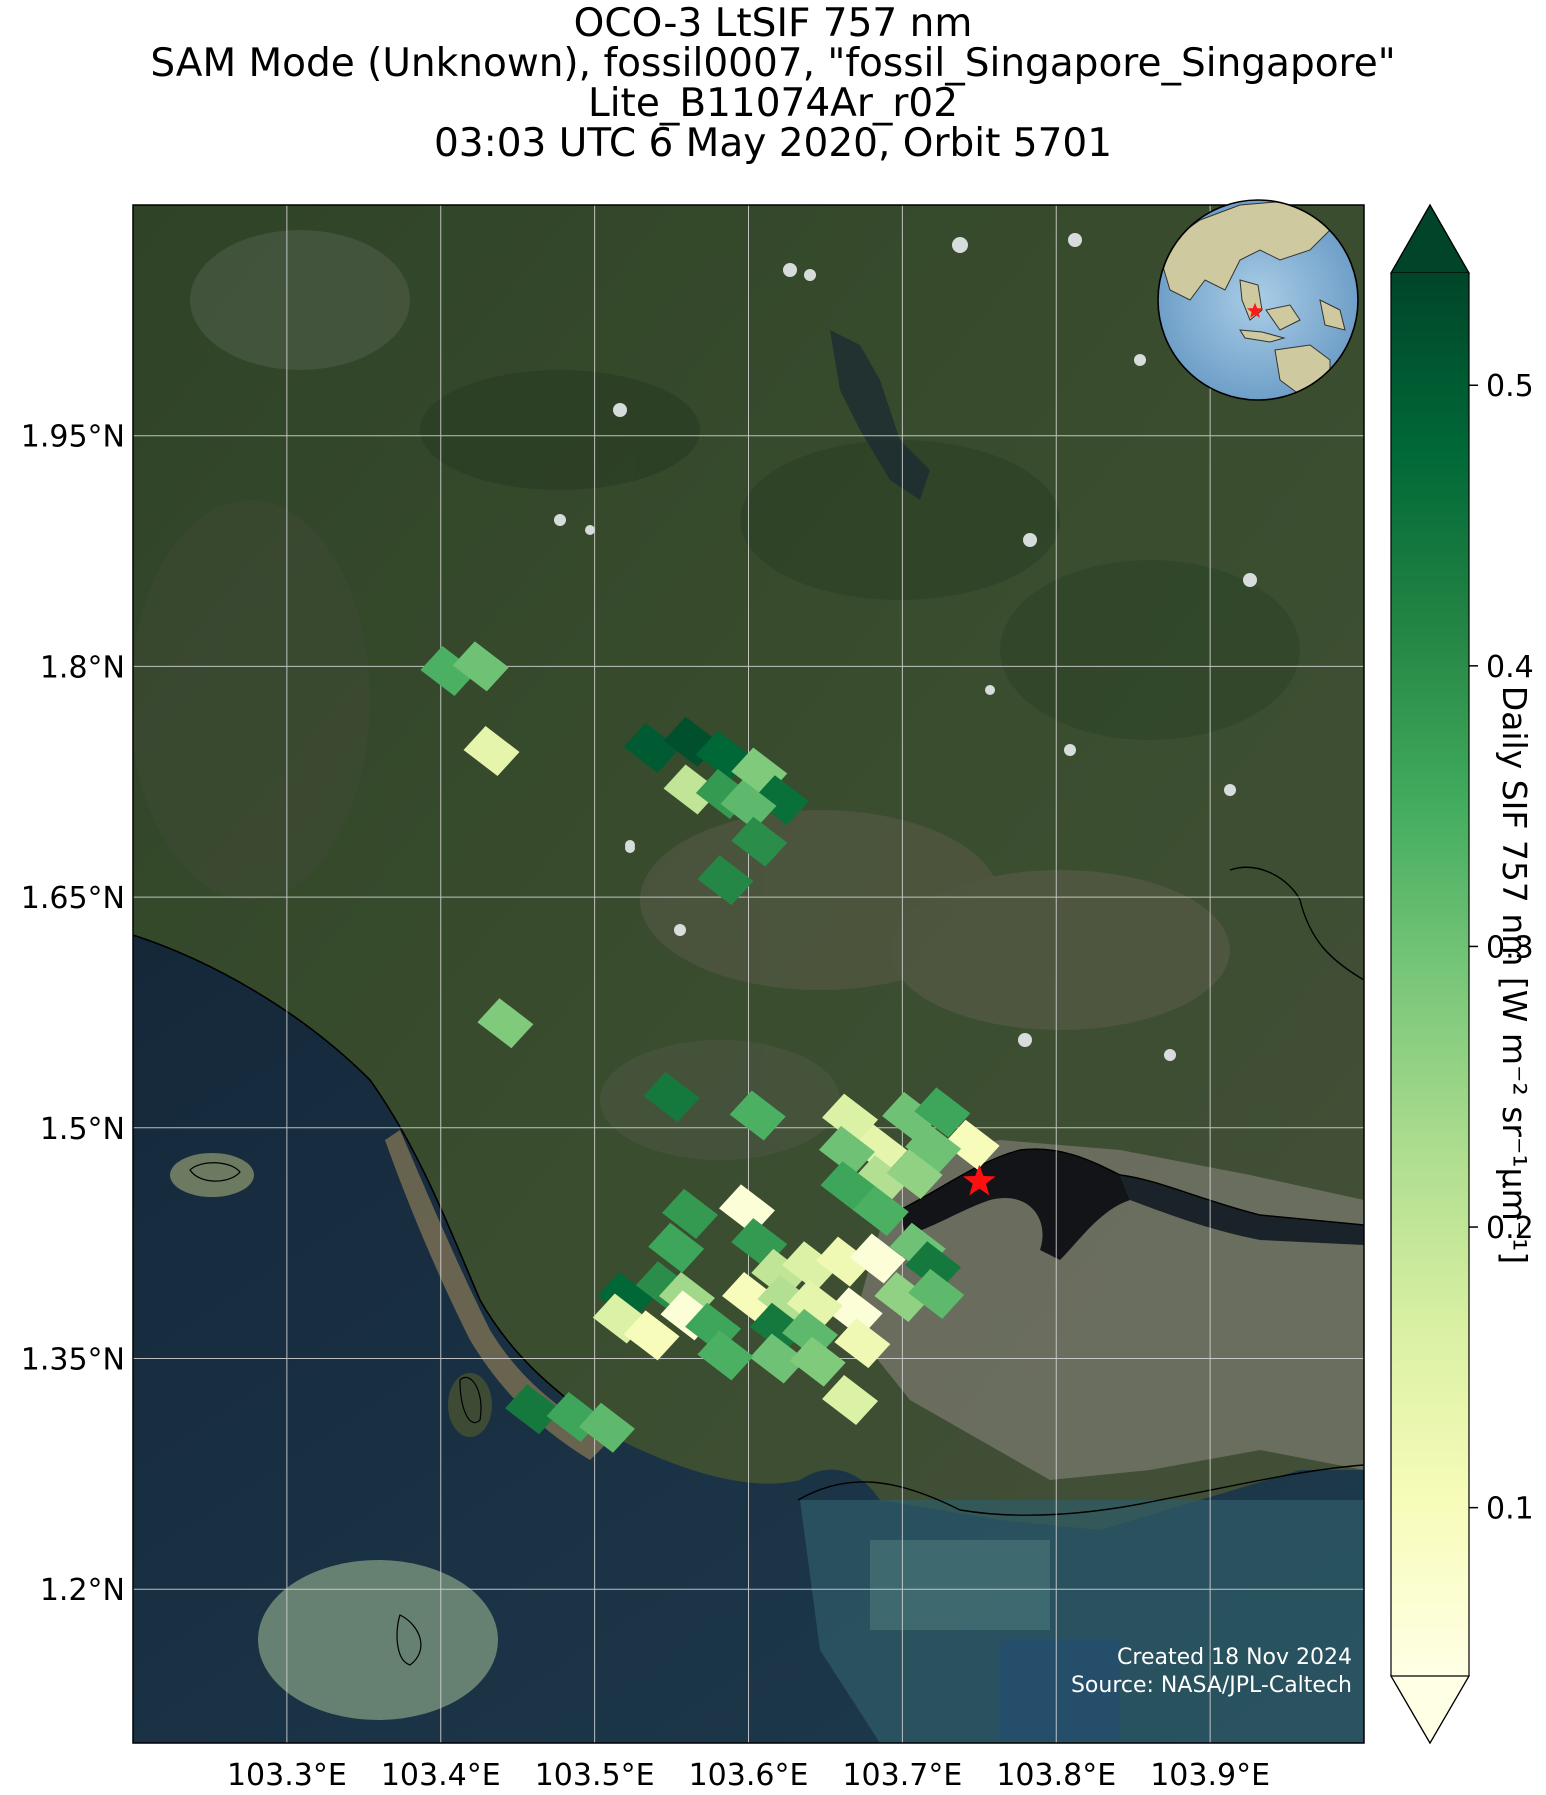 This screenshot has width=1546, height=1795. I want to click on latitude-tick-labels: 1.95°N 1.8°N 1.65°N 1.5°N 1.35°N 1.2°N, so click(73, 1014).